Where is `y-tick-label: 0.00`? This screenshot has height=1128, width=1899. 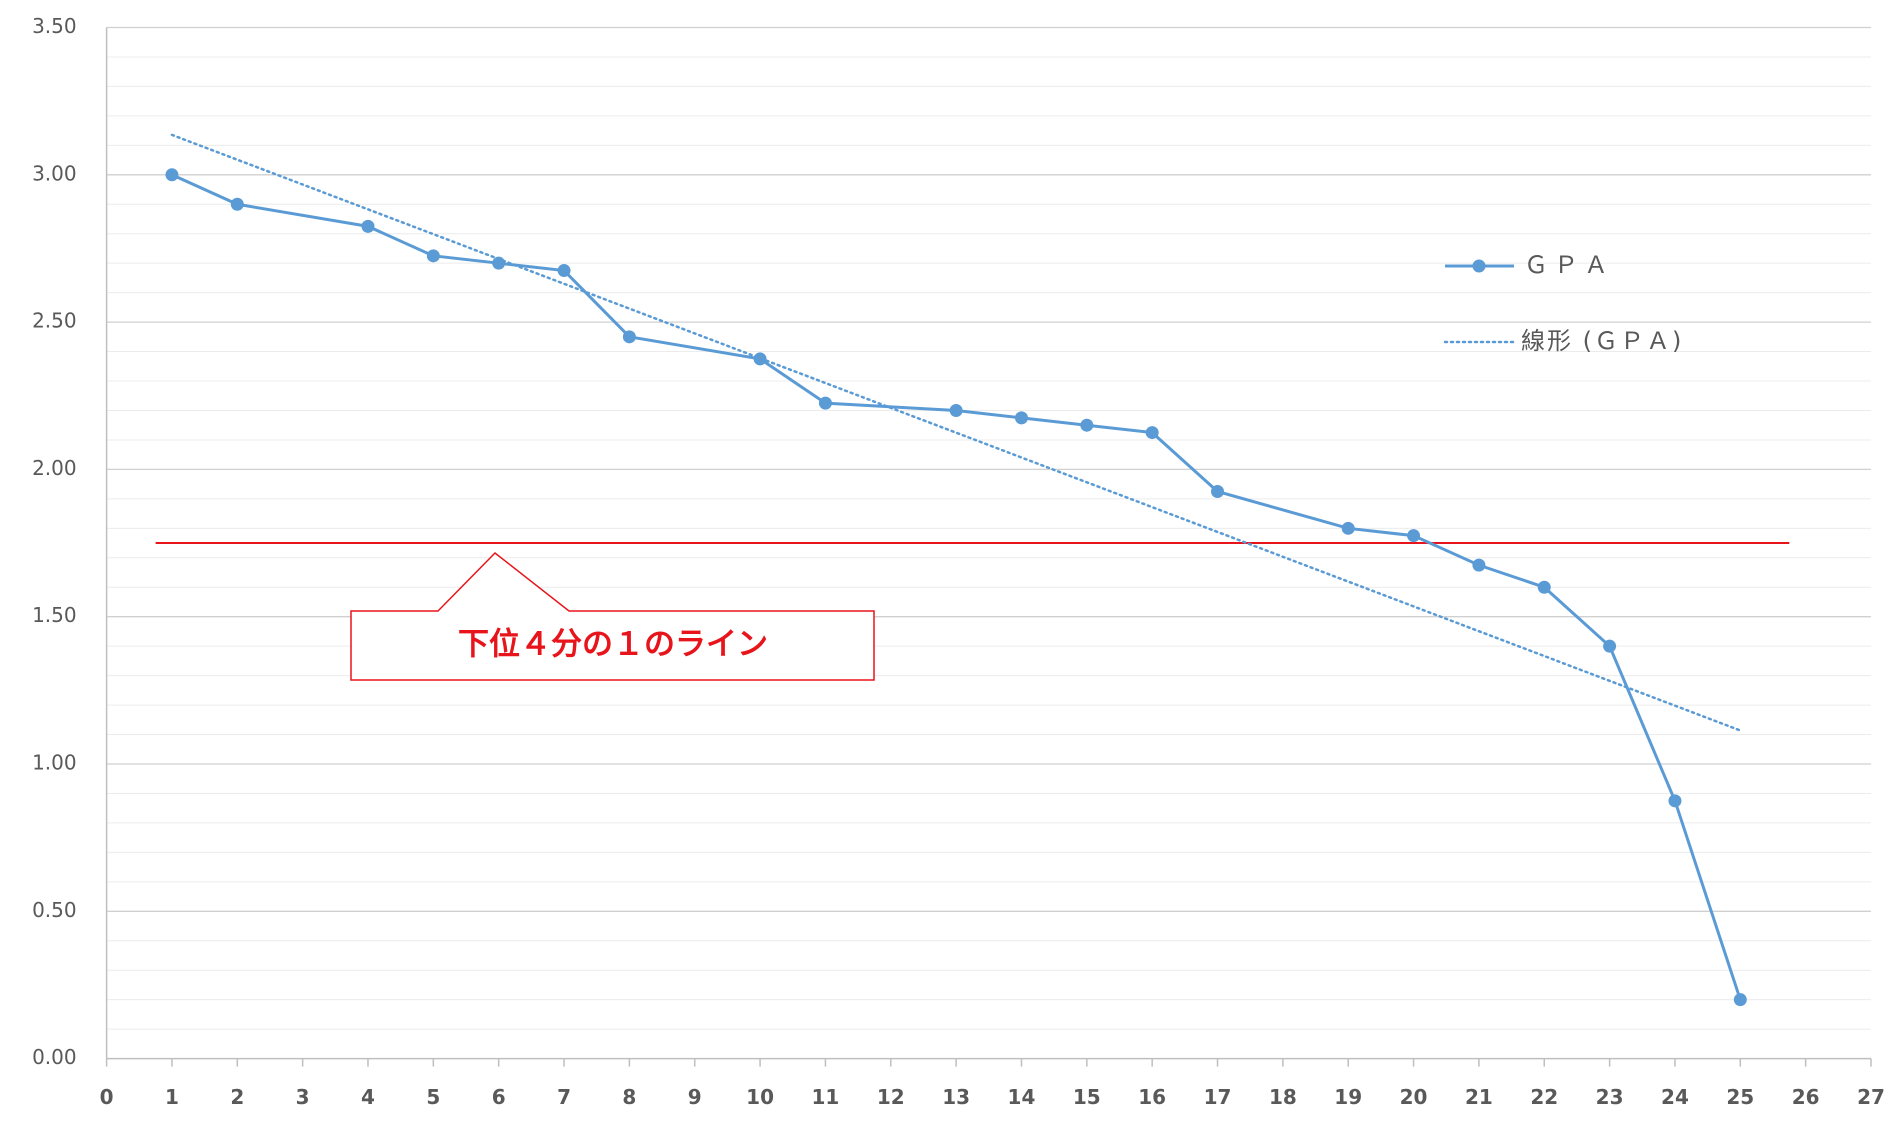
y-tick-label: 0.00 is located at coordinates (54, 1057).